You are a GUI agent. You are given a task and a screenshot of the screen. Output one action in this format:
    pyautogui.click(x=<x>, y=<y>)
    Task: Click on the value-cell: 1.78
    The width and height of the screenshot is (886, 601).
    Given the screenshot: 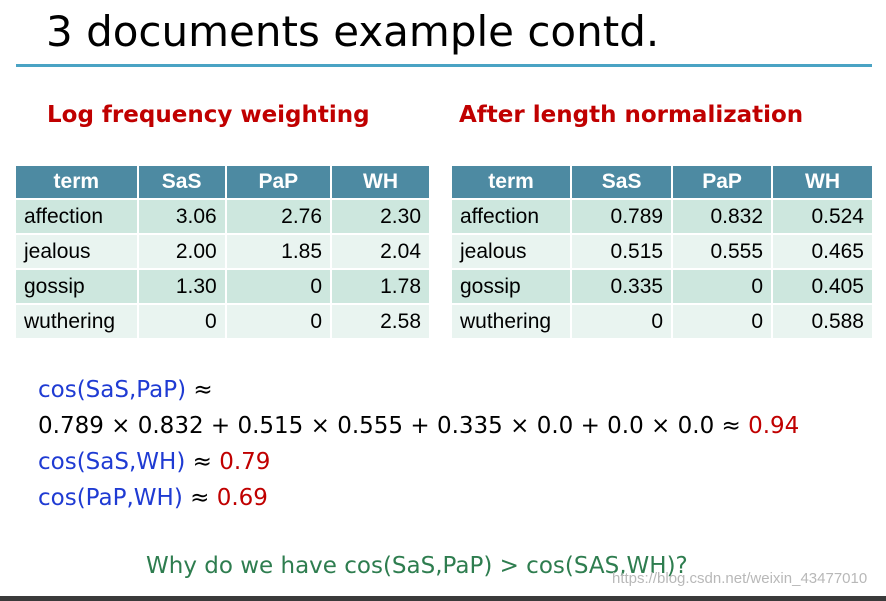 What is the action you would take?
    pyautogui.click(x=380, y=286)
    